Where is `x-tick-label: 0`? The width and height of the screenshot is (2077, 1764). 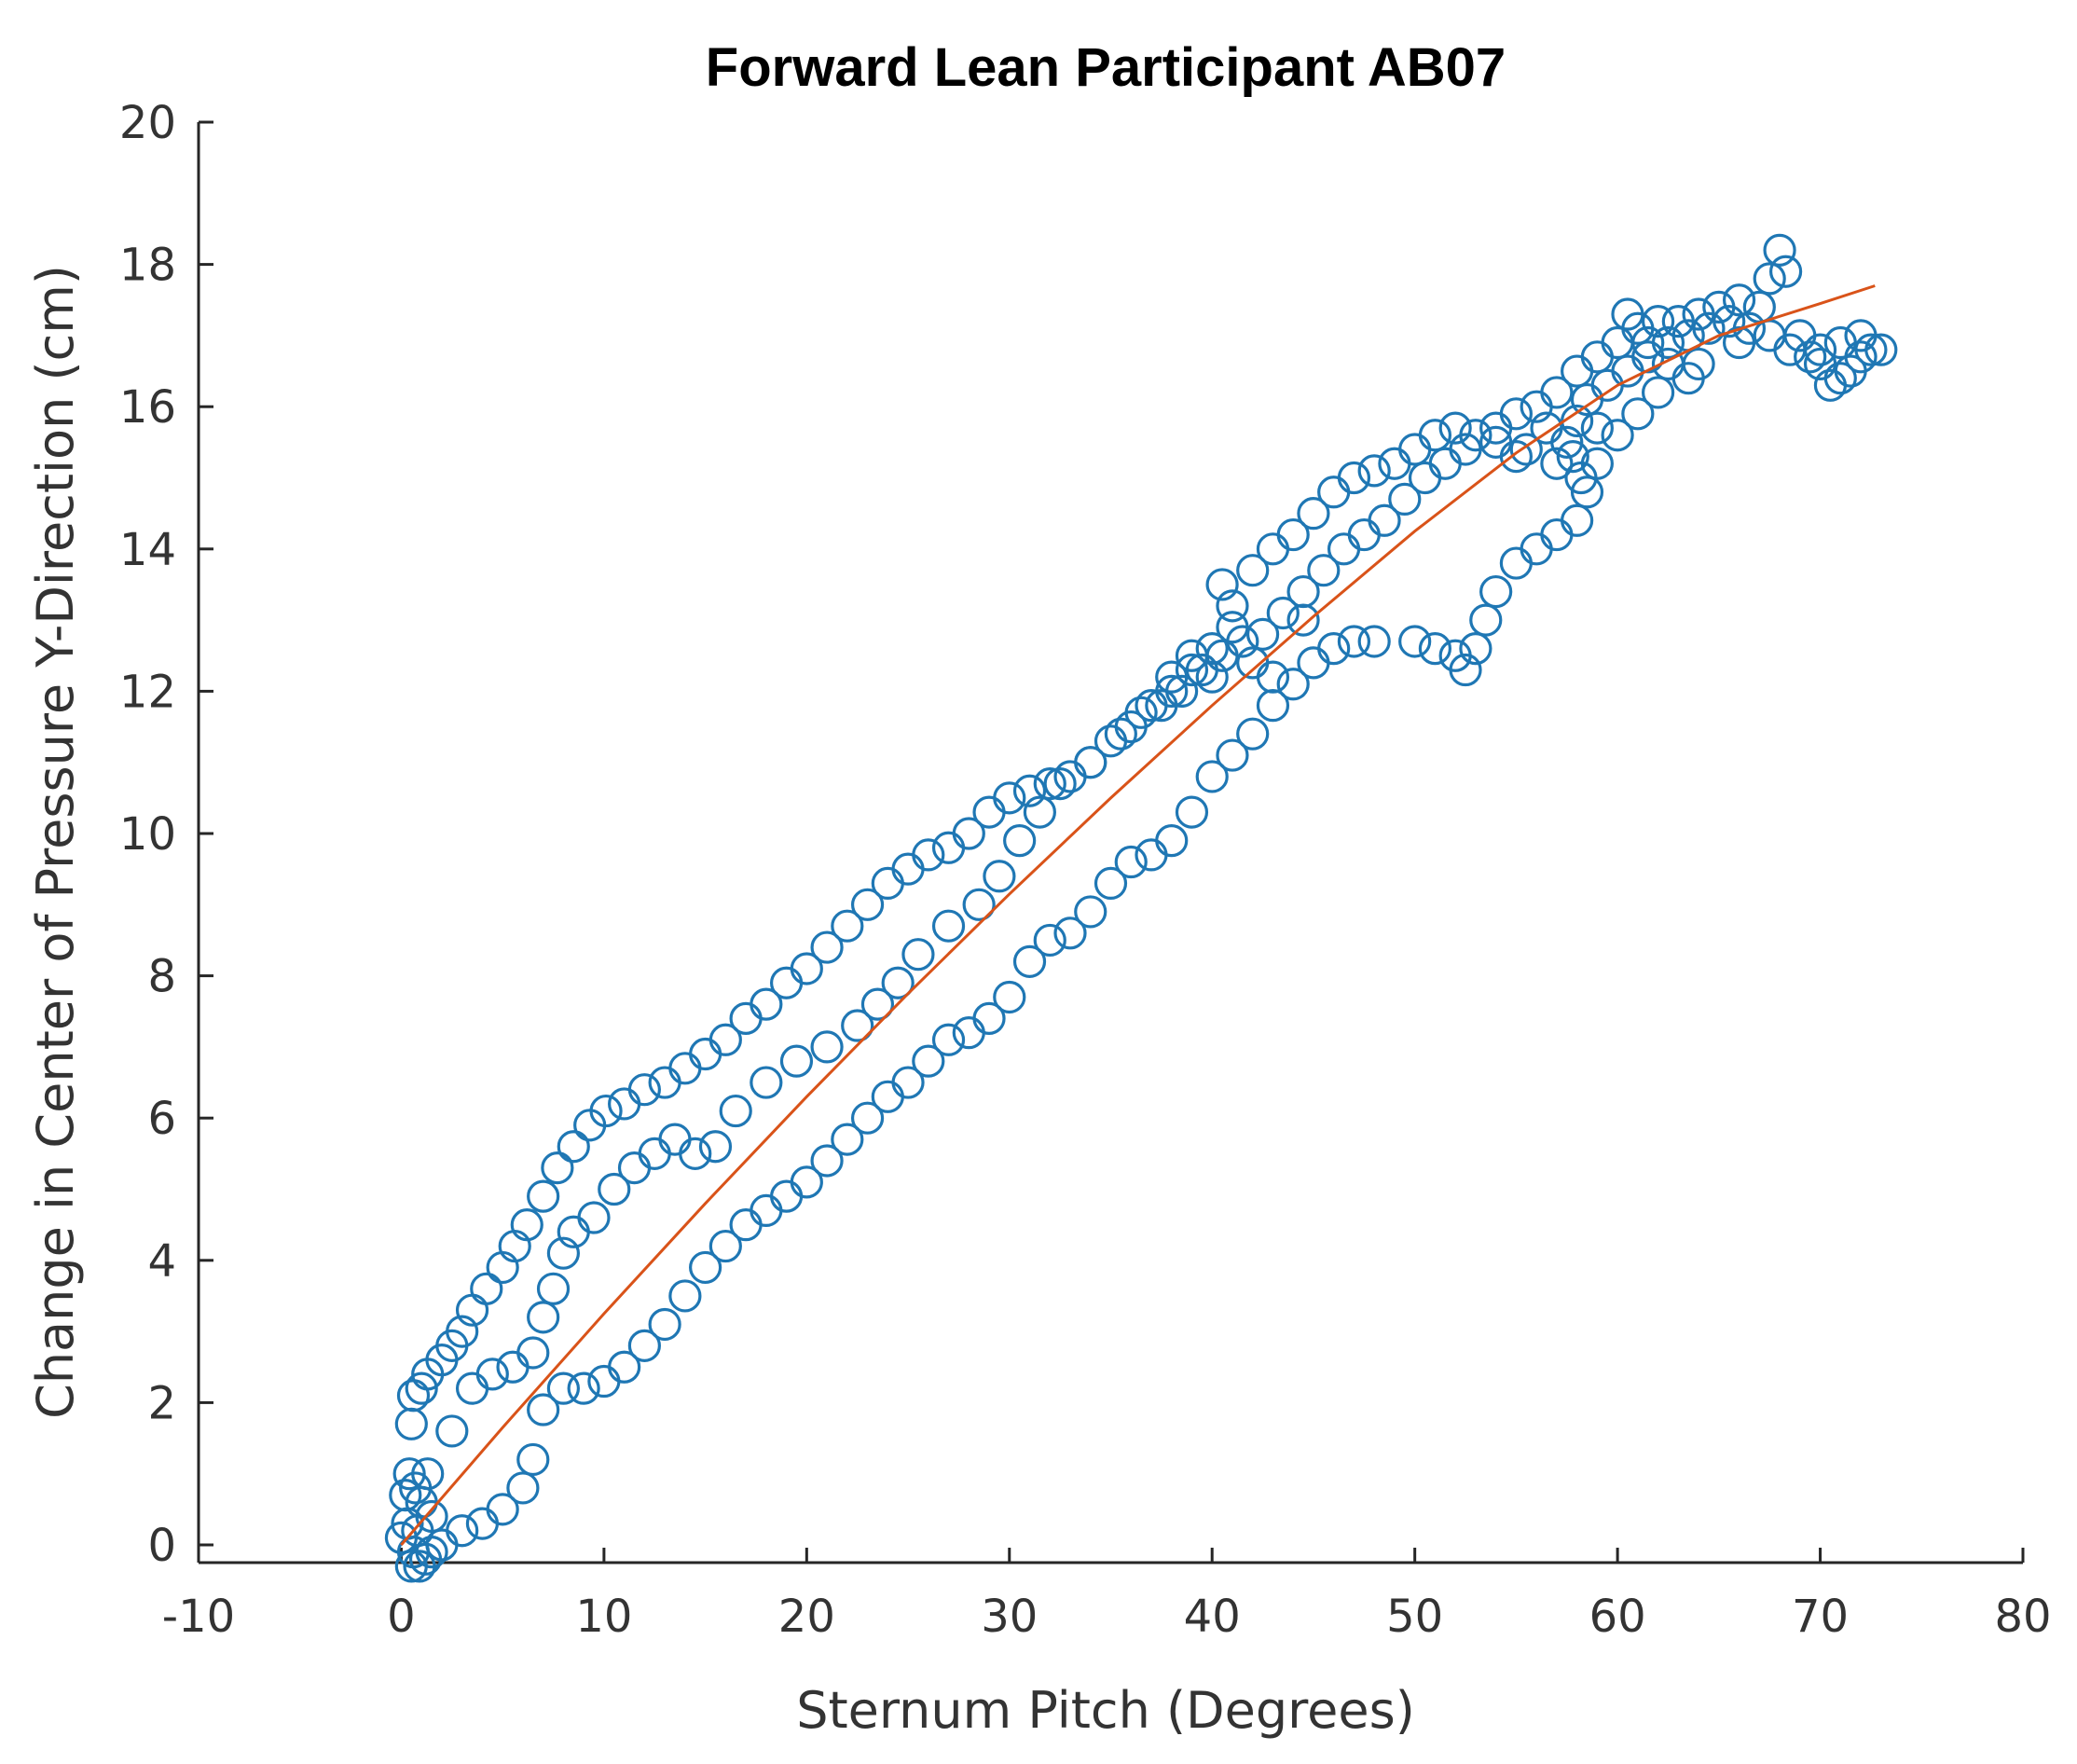 x-tick-label: 0 is located at coordinates (401, 1617).